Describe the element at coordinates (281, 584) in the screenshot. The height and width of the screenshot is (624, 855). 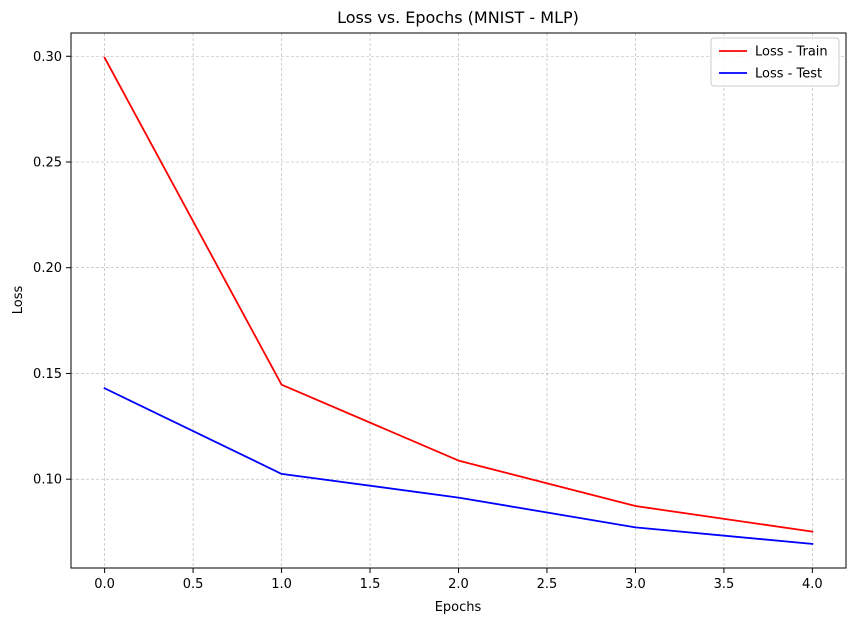
I see `x-tick-label: 1.0` at that location.